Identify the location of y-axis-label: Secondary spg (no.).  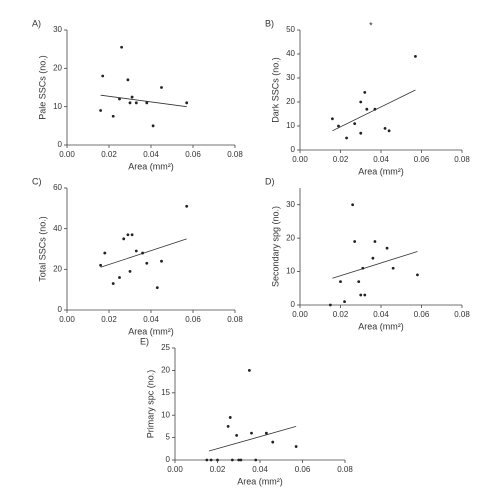
(275, 246).